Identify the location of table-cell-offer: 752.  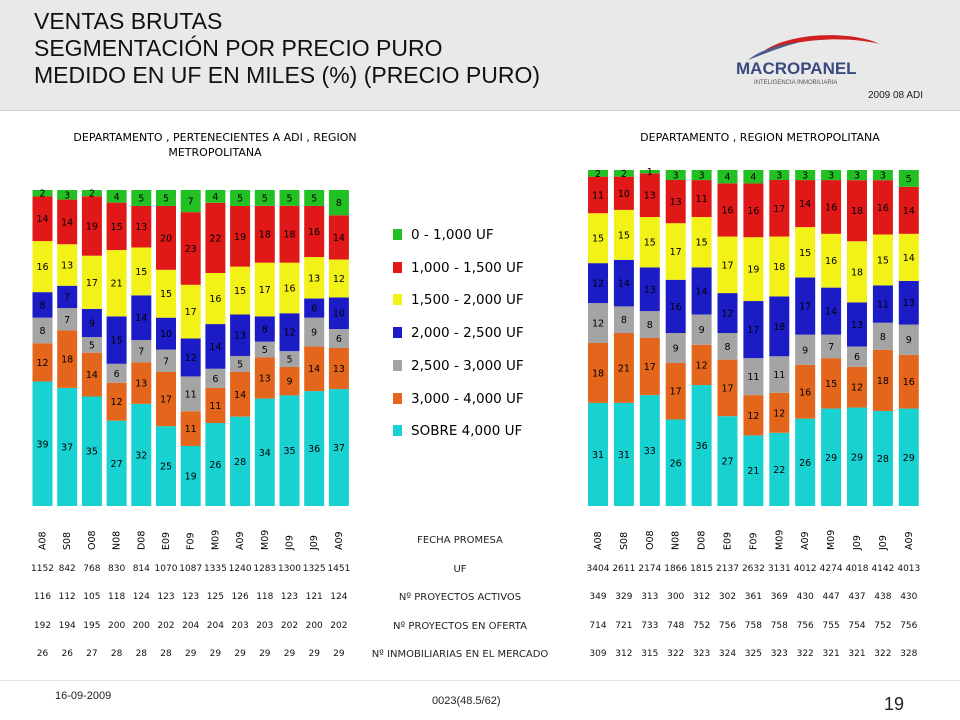
(882, 626).